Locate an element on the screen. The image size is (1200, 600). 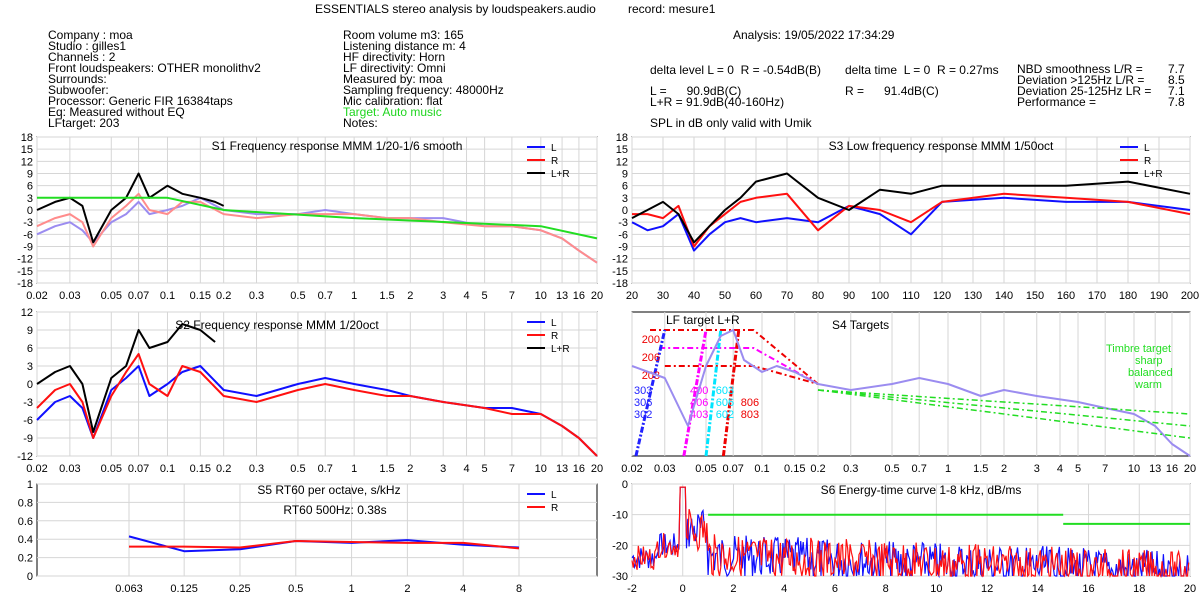
x-tick-label: 60 is located at coordinates (756, 296).